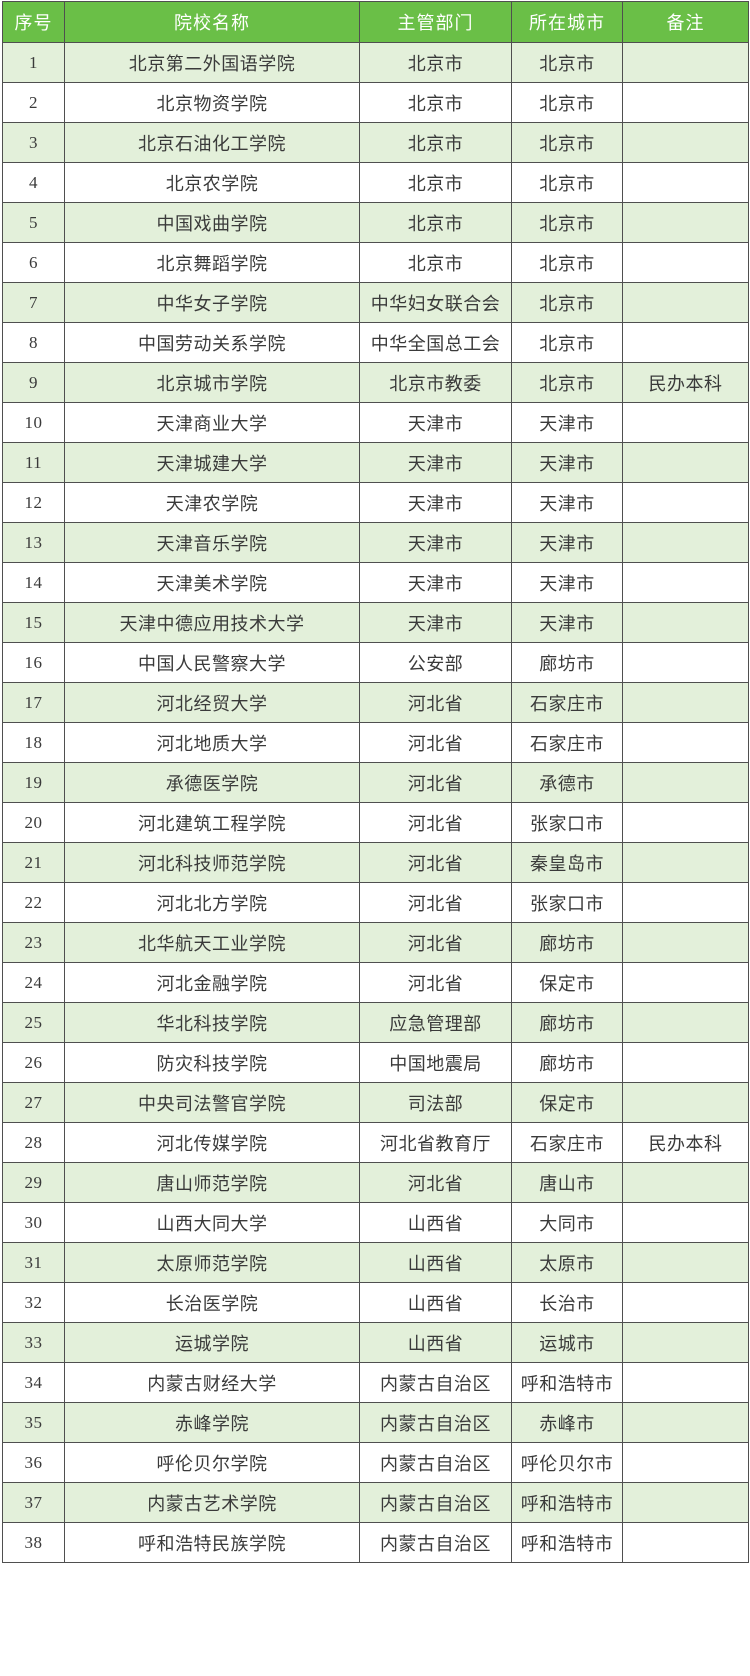 The height and width of the screenshot is (1676, 750). I want to click on cell-school-name: 天津农学院, so click(212, 502).